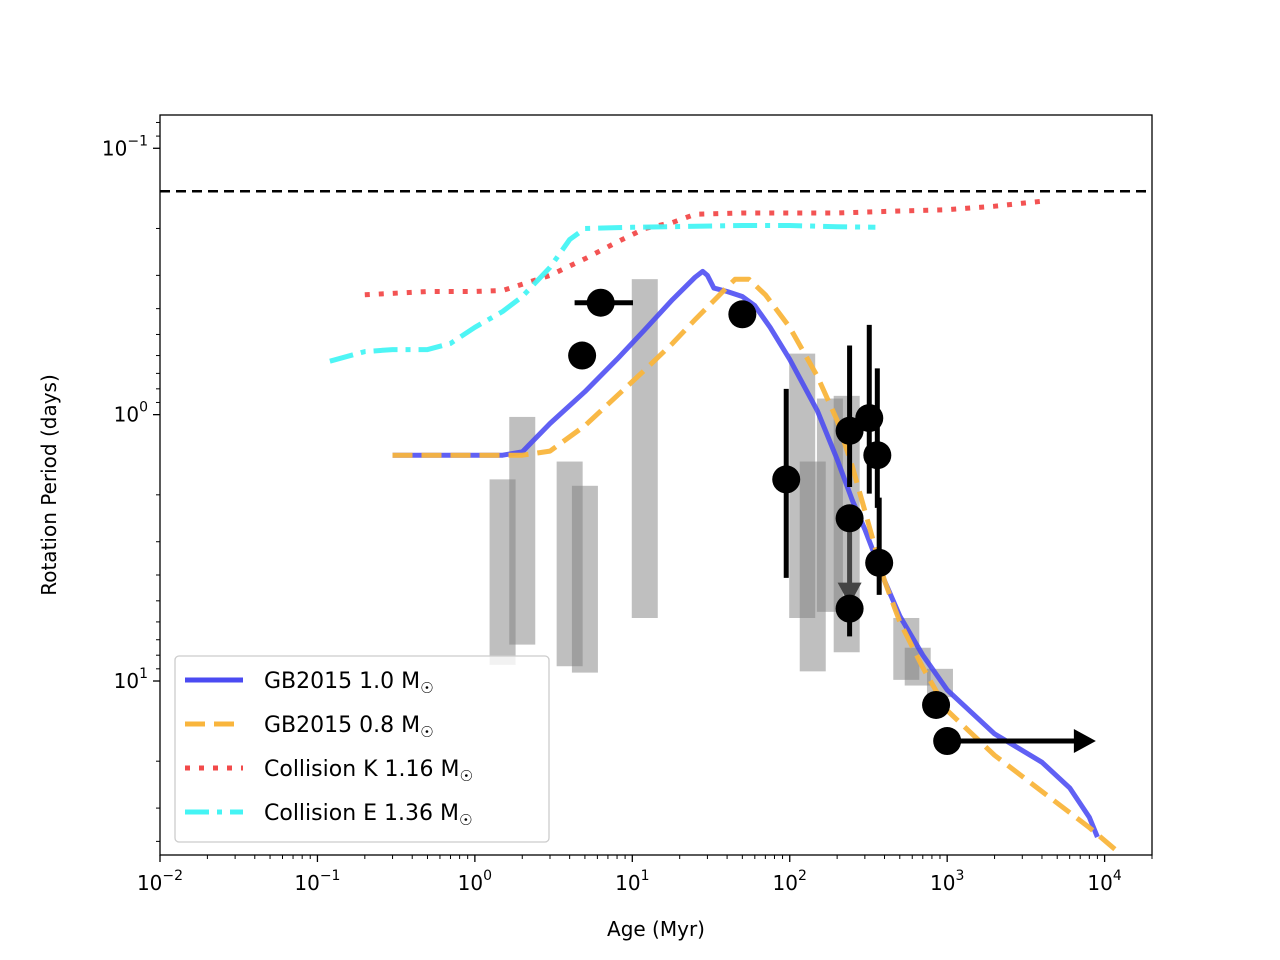 The width and height of the screenshot is (1280, 960). What do you see at coordinates (790, 881) in the screenshot?
I see `x-tick-label: 10²` at bounding box center [790, 881].